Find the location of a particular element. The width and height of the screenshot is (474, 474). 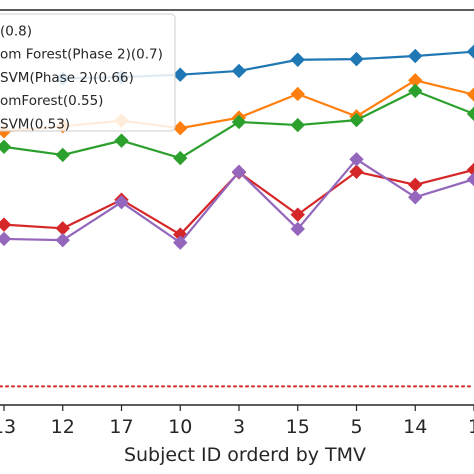

legend-entry: SVM(0.53) is located at coordinates (35, 124).